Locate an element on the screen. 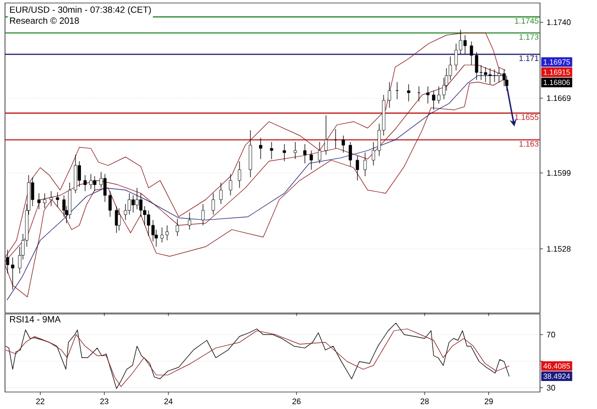  text: Research © 2018 is located at coordinates (44, 20).